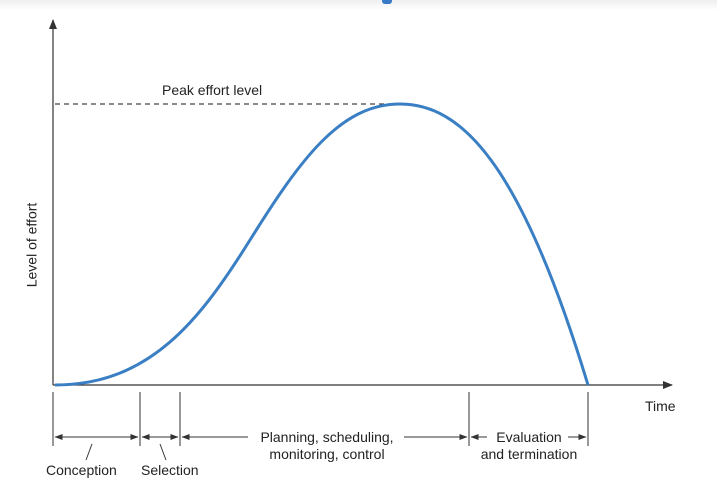  Describe the element at coordinates (89, 452) in the screenshot. I see `conception-leader` at that location.